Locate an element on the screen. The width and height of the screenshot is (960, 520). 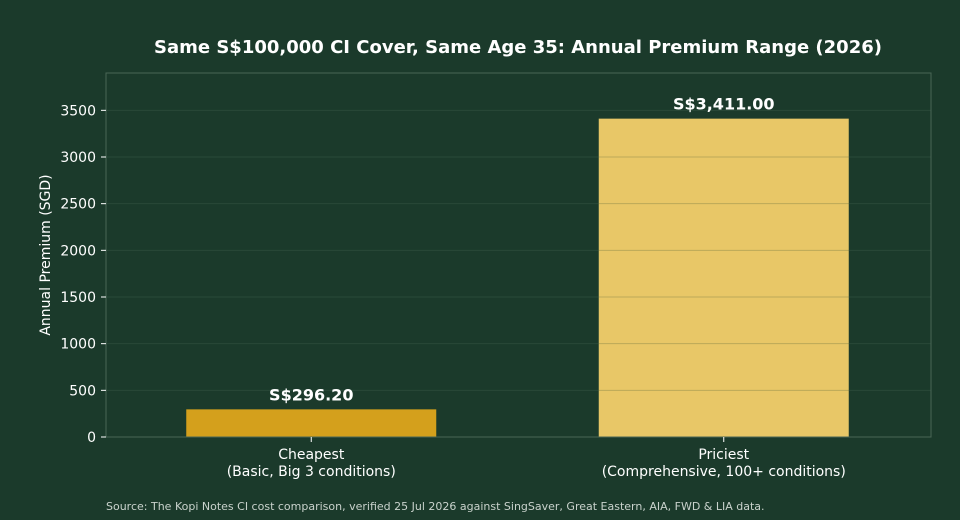
bar-cheapest is located at coordinates (311, 423).